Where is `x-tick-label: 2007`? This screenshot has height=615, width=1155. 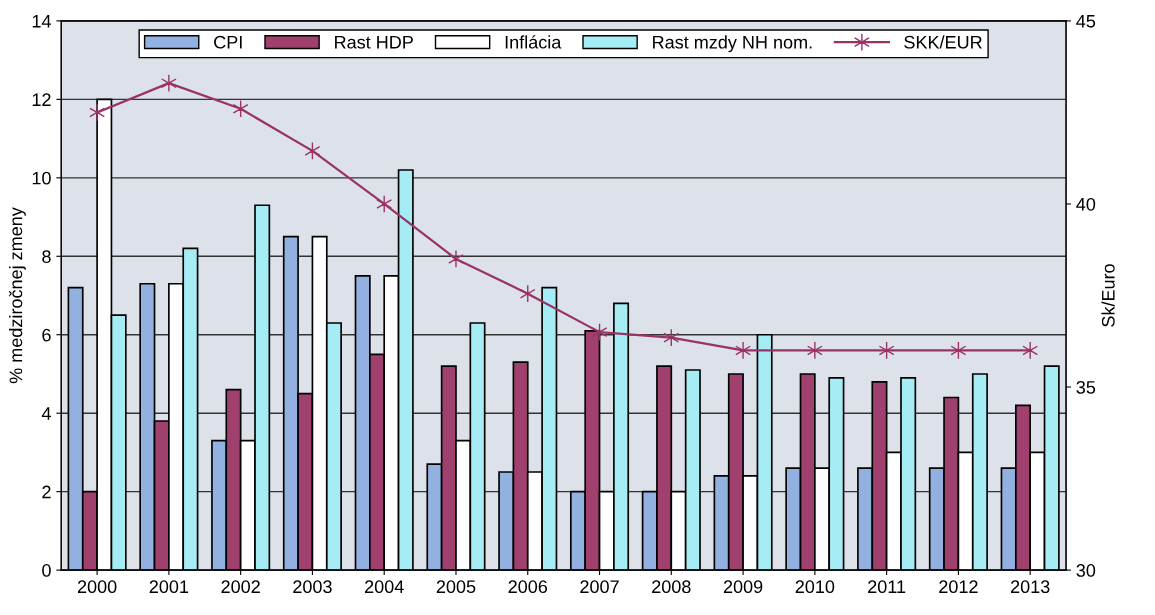 x-tick-label: 2007 is located at coordinates (599, 587).